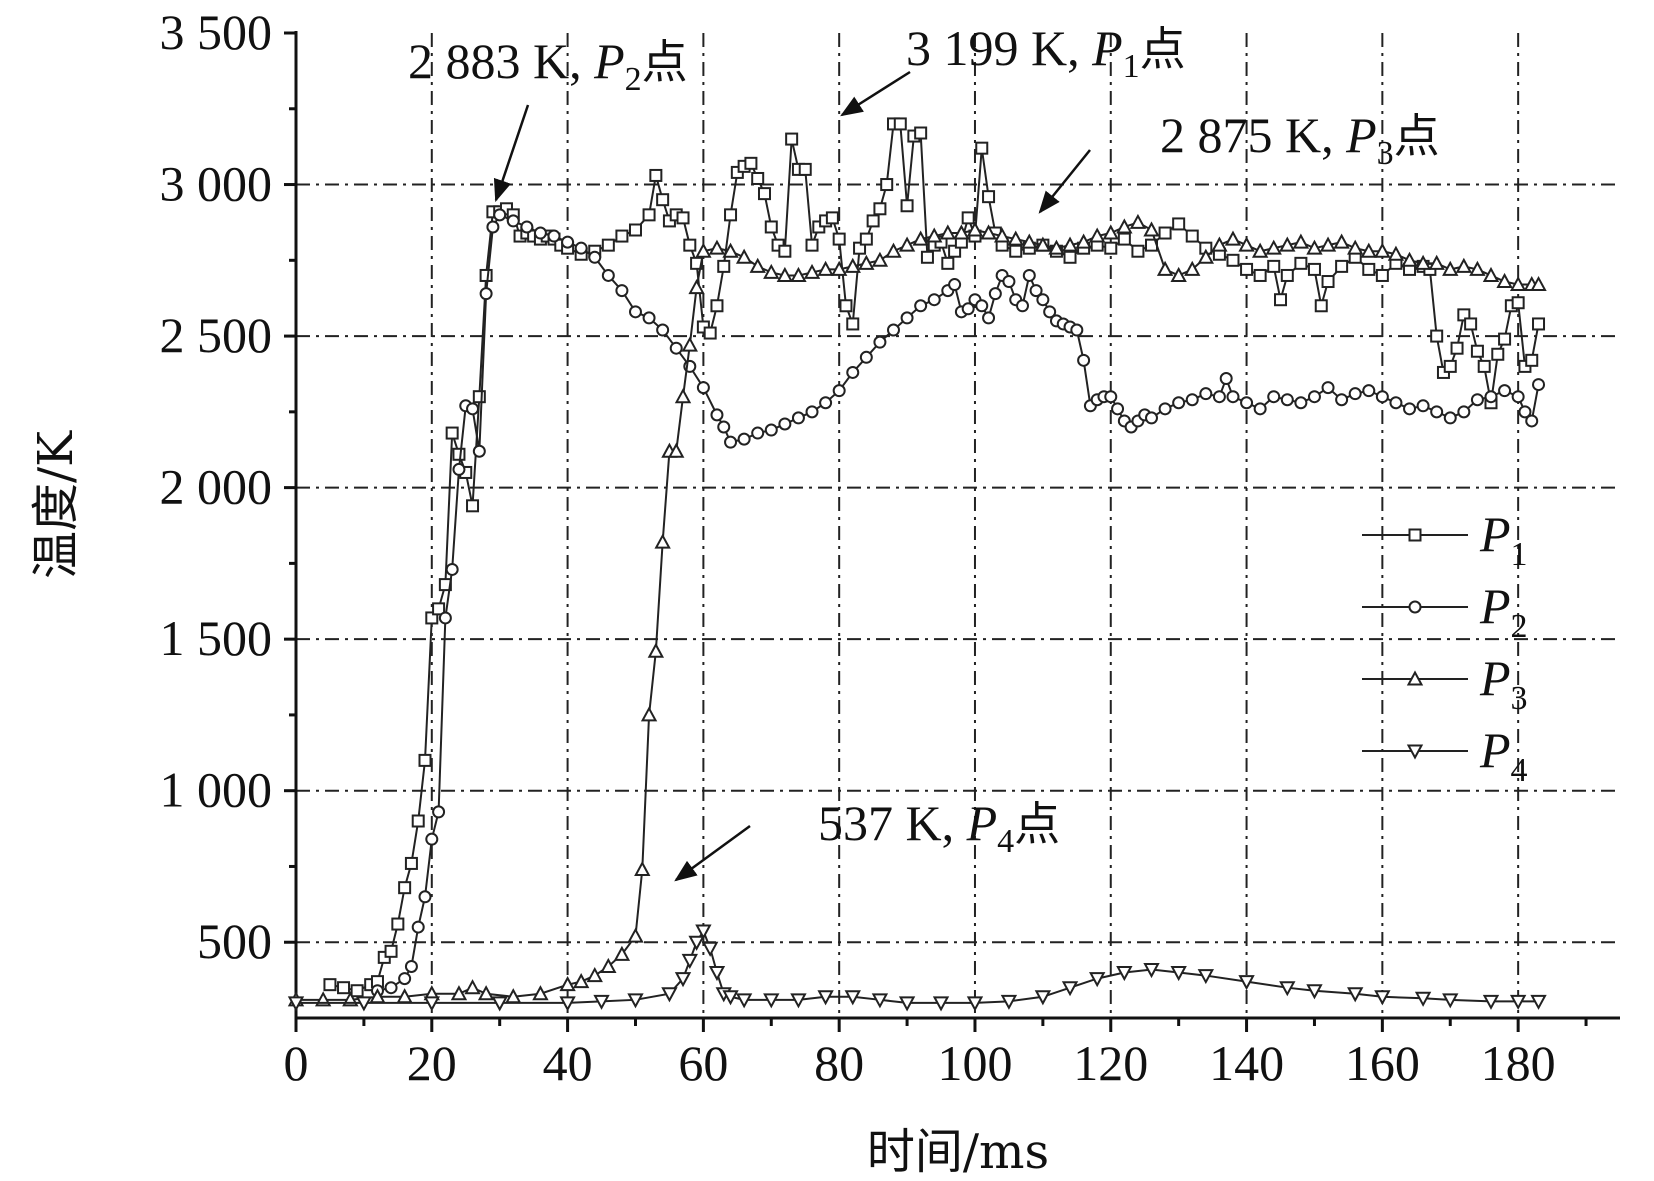 This screenshot has width=1654, height=1181. What do you see at coordinates (216, 184) in the screenshot?
I see `y-tick-label-5: 3 000` at bounding box center [216, 184].